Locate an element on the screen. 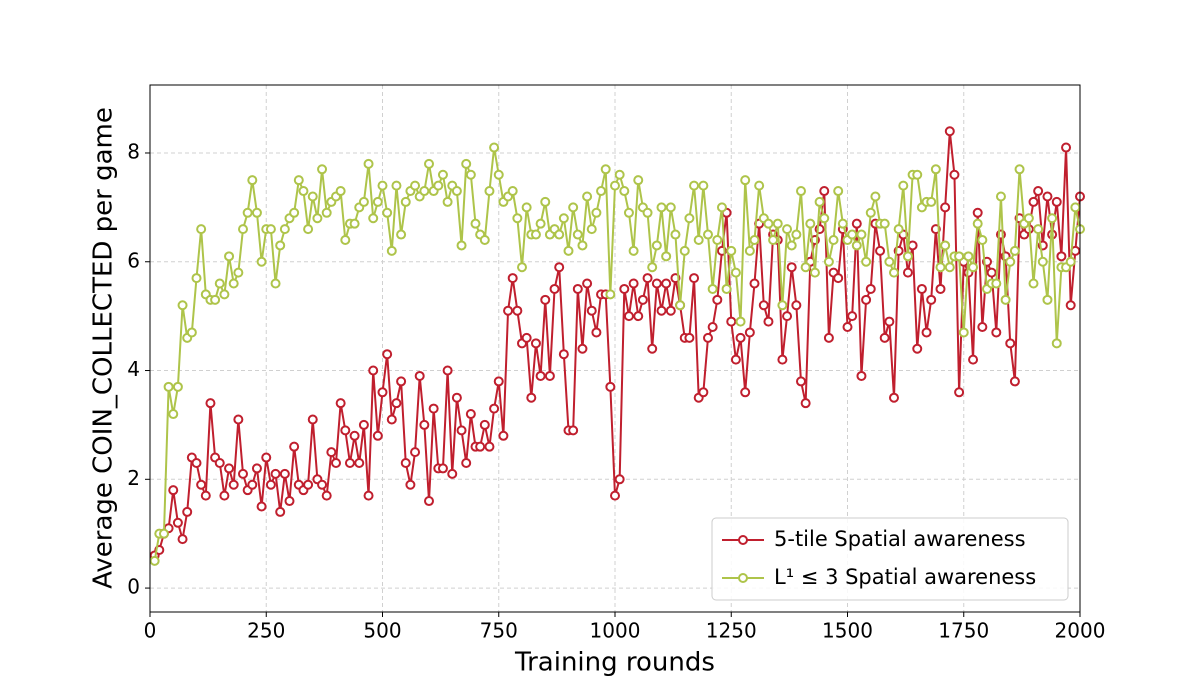 Image resolution: width=1200 pixels, height=700 pixels. y-tick-label: 8 is located at coordinates (133, 151).